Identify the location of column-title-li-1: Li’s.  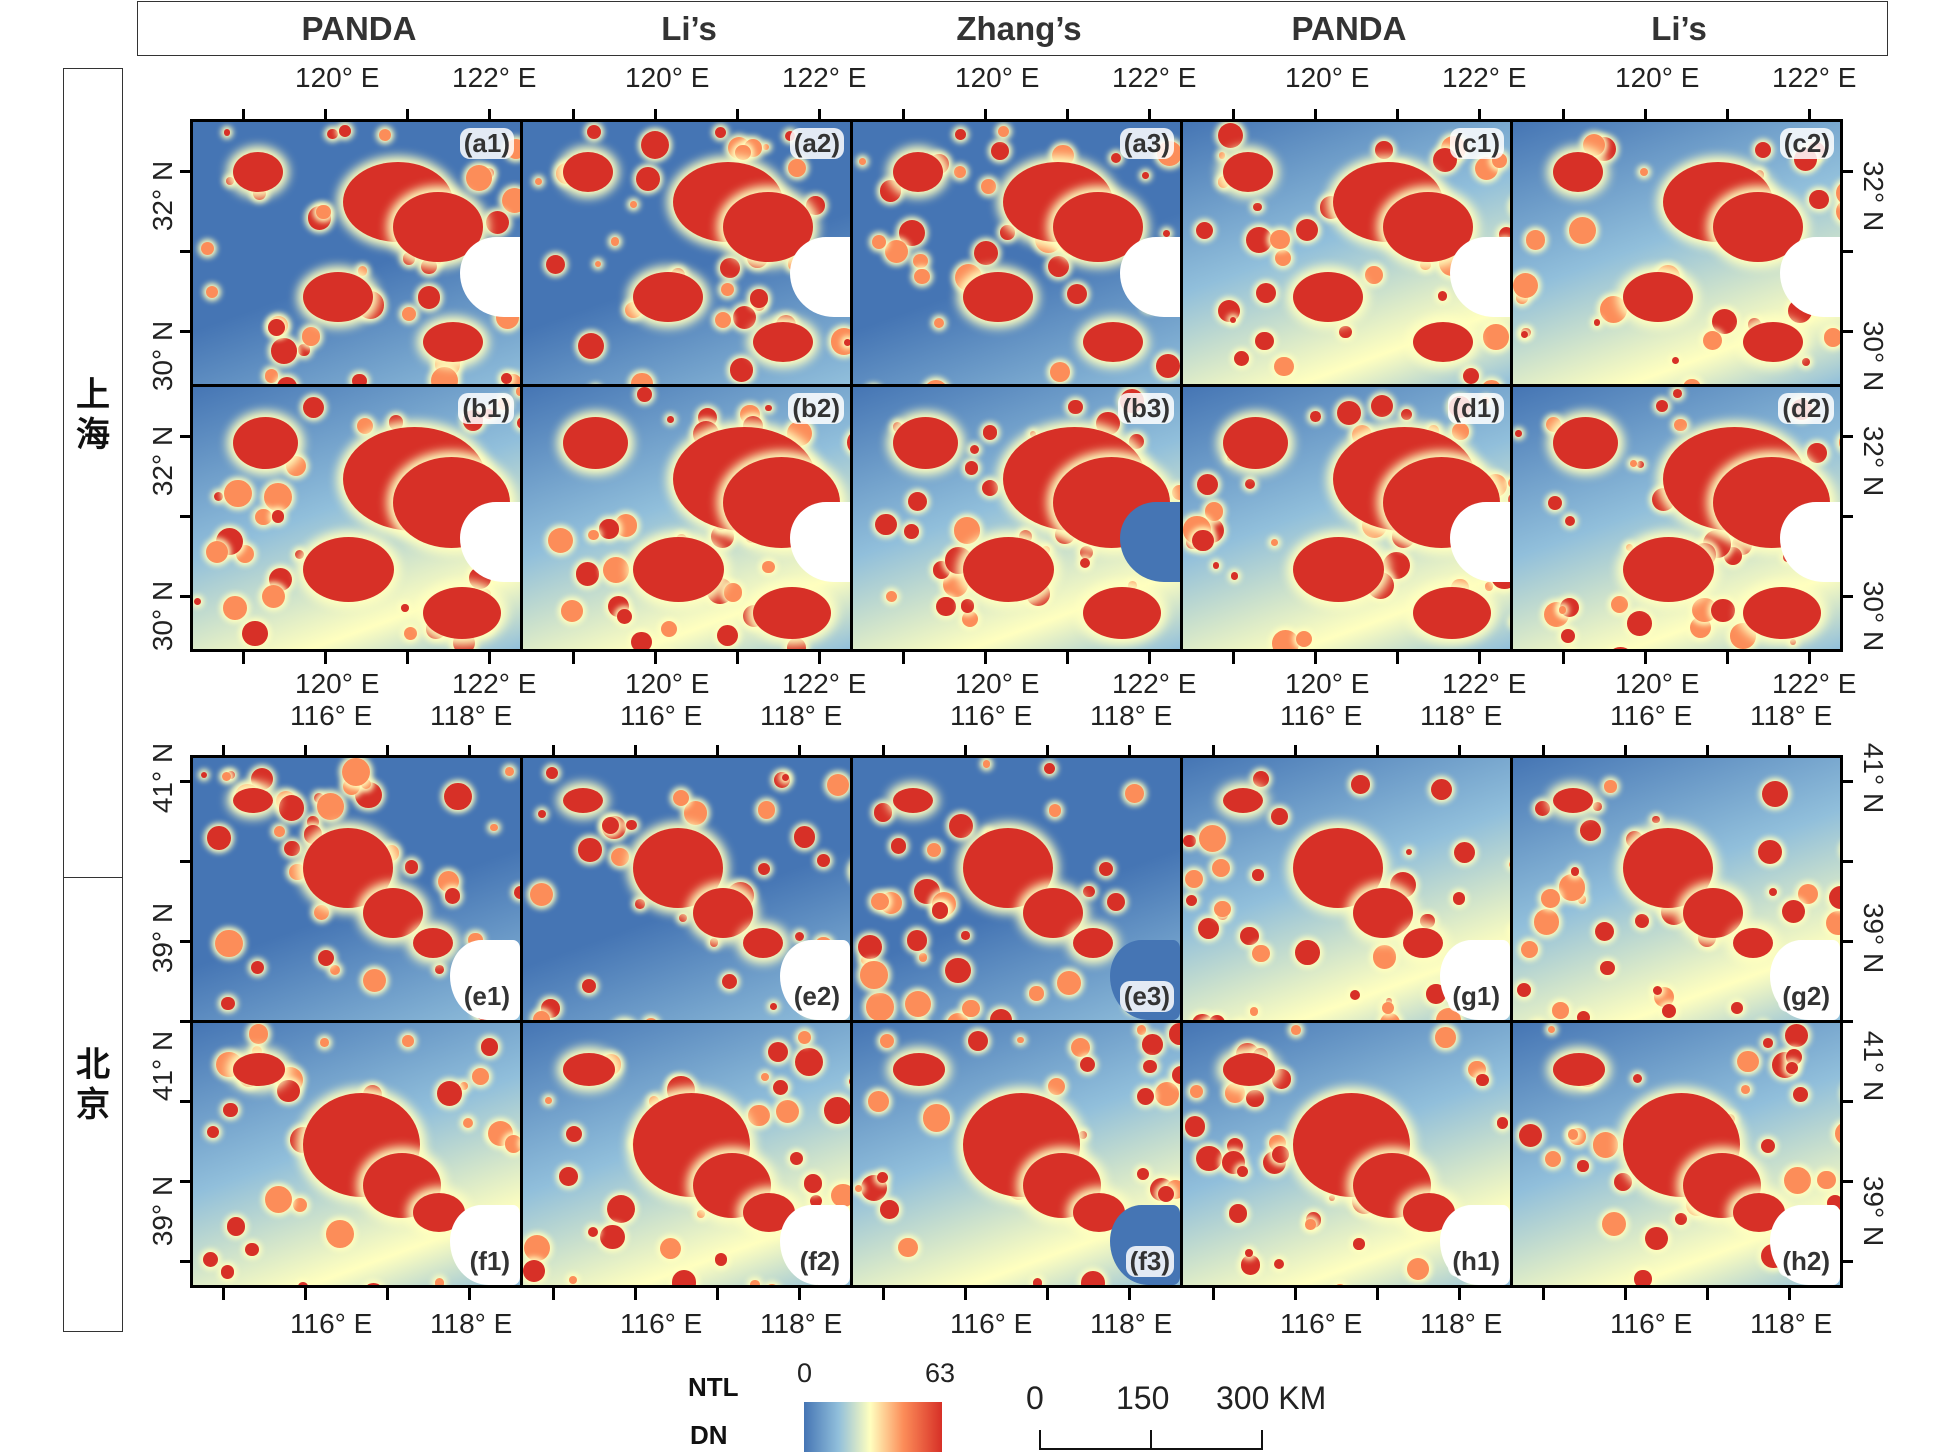
(689, 28).